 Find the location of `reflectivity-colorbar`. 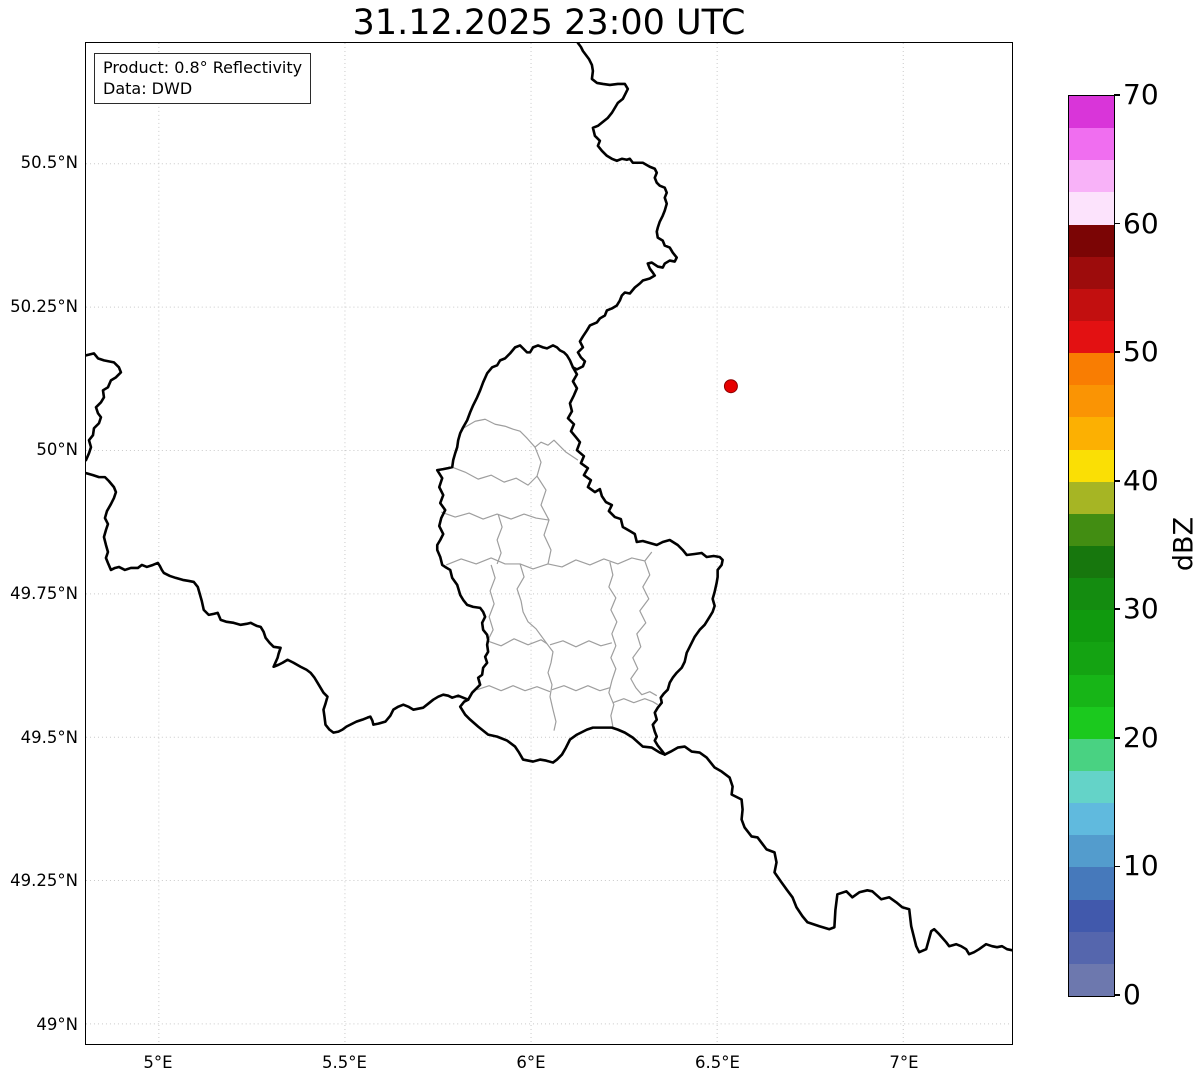

reflectivity-colorbar is located at coordinates (1091, 546).